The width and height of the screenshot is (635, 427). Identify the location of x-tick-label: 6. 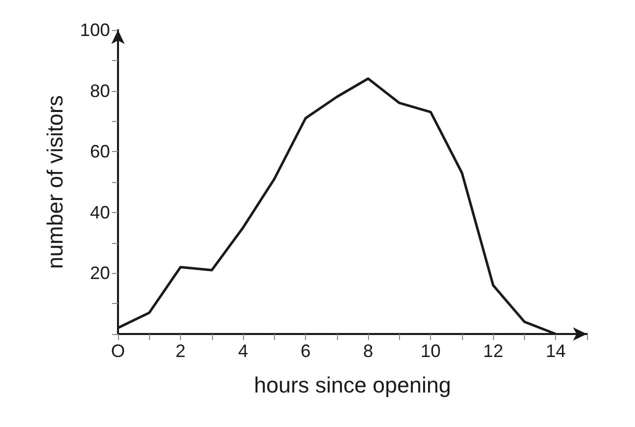
(305, 351).